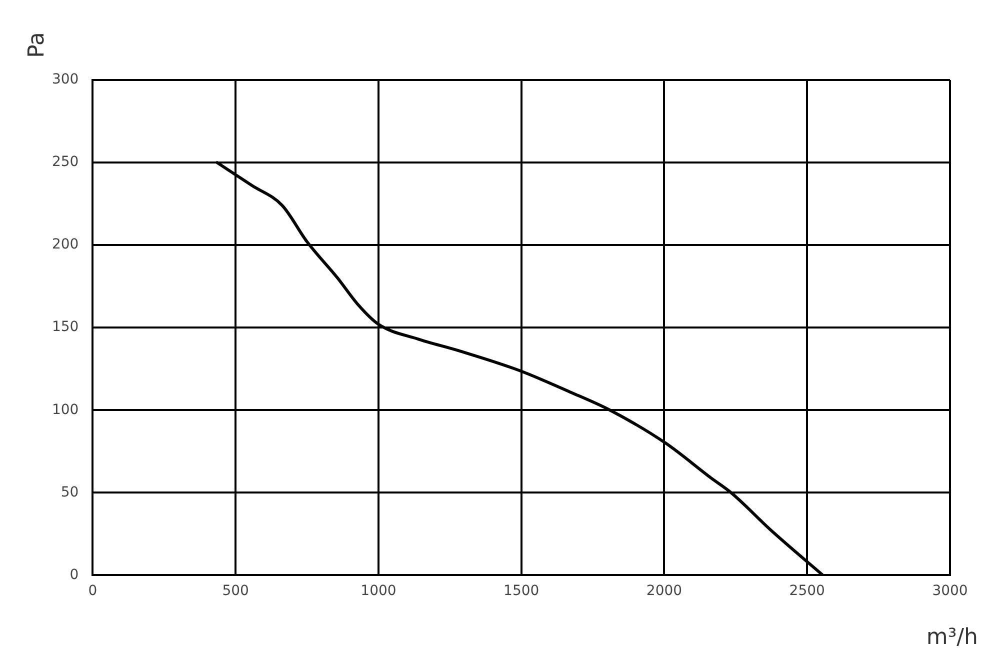 This screenshot has height=666, width=1000. I want to click on y-axis-title: Pa, so click(37, 45).